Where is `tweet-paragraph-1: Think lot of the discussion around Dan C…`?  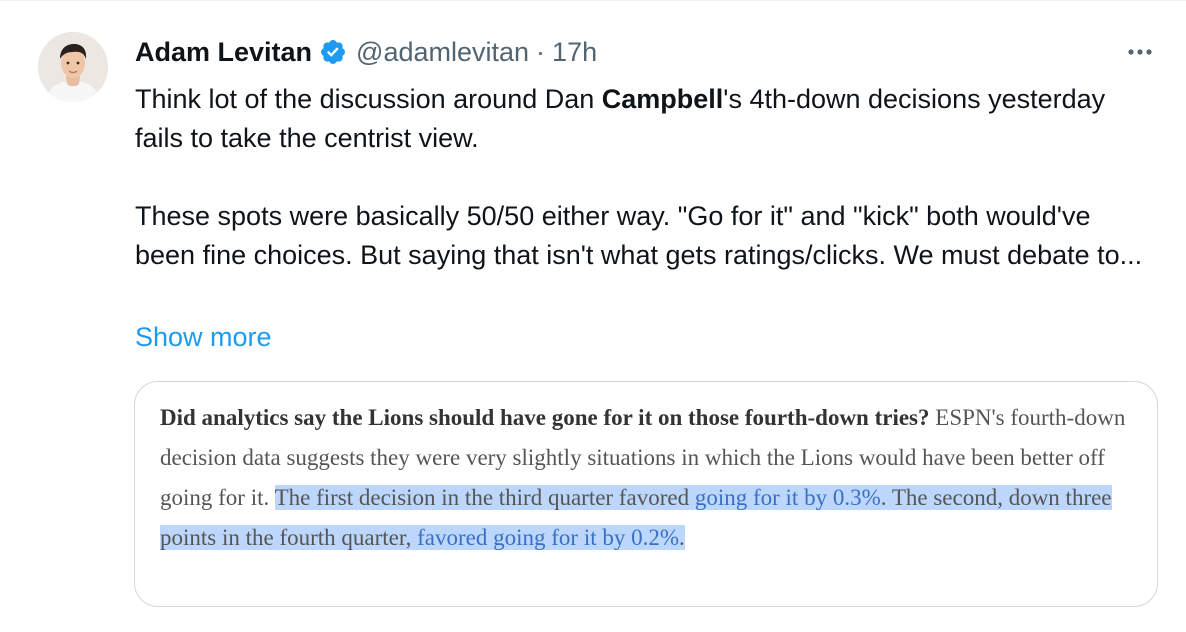
tweet-paragraph-1: Think lot of the discussion around Dan C… is located at coordinates (645, 119).